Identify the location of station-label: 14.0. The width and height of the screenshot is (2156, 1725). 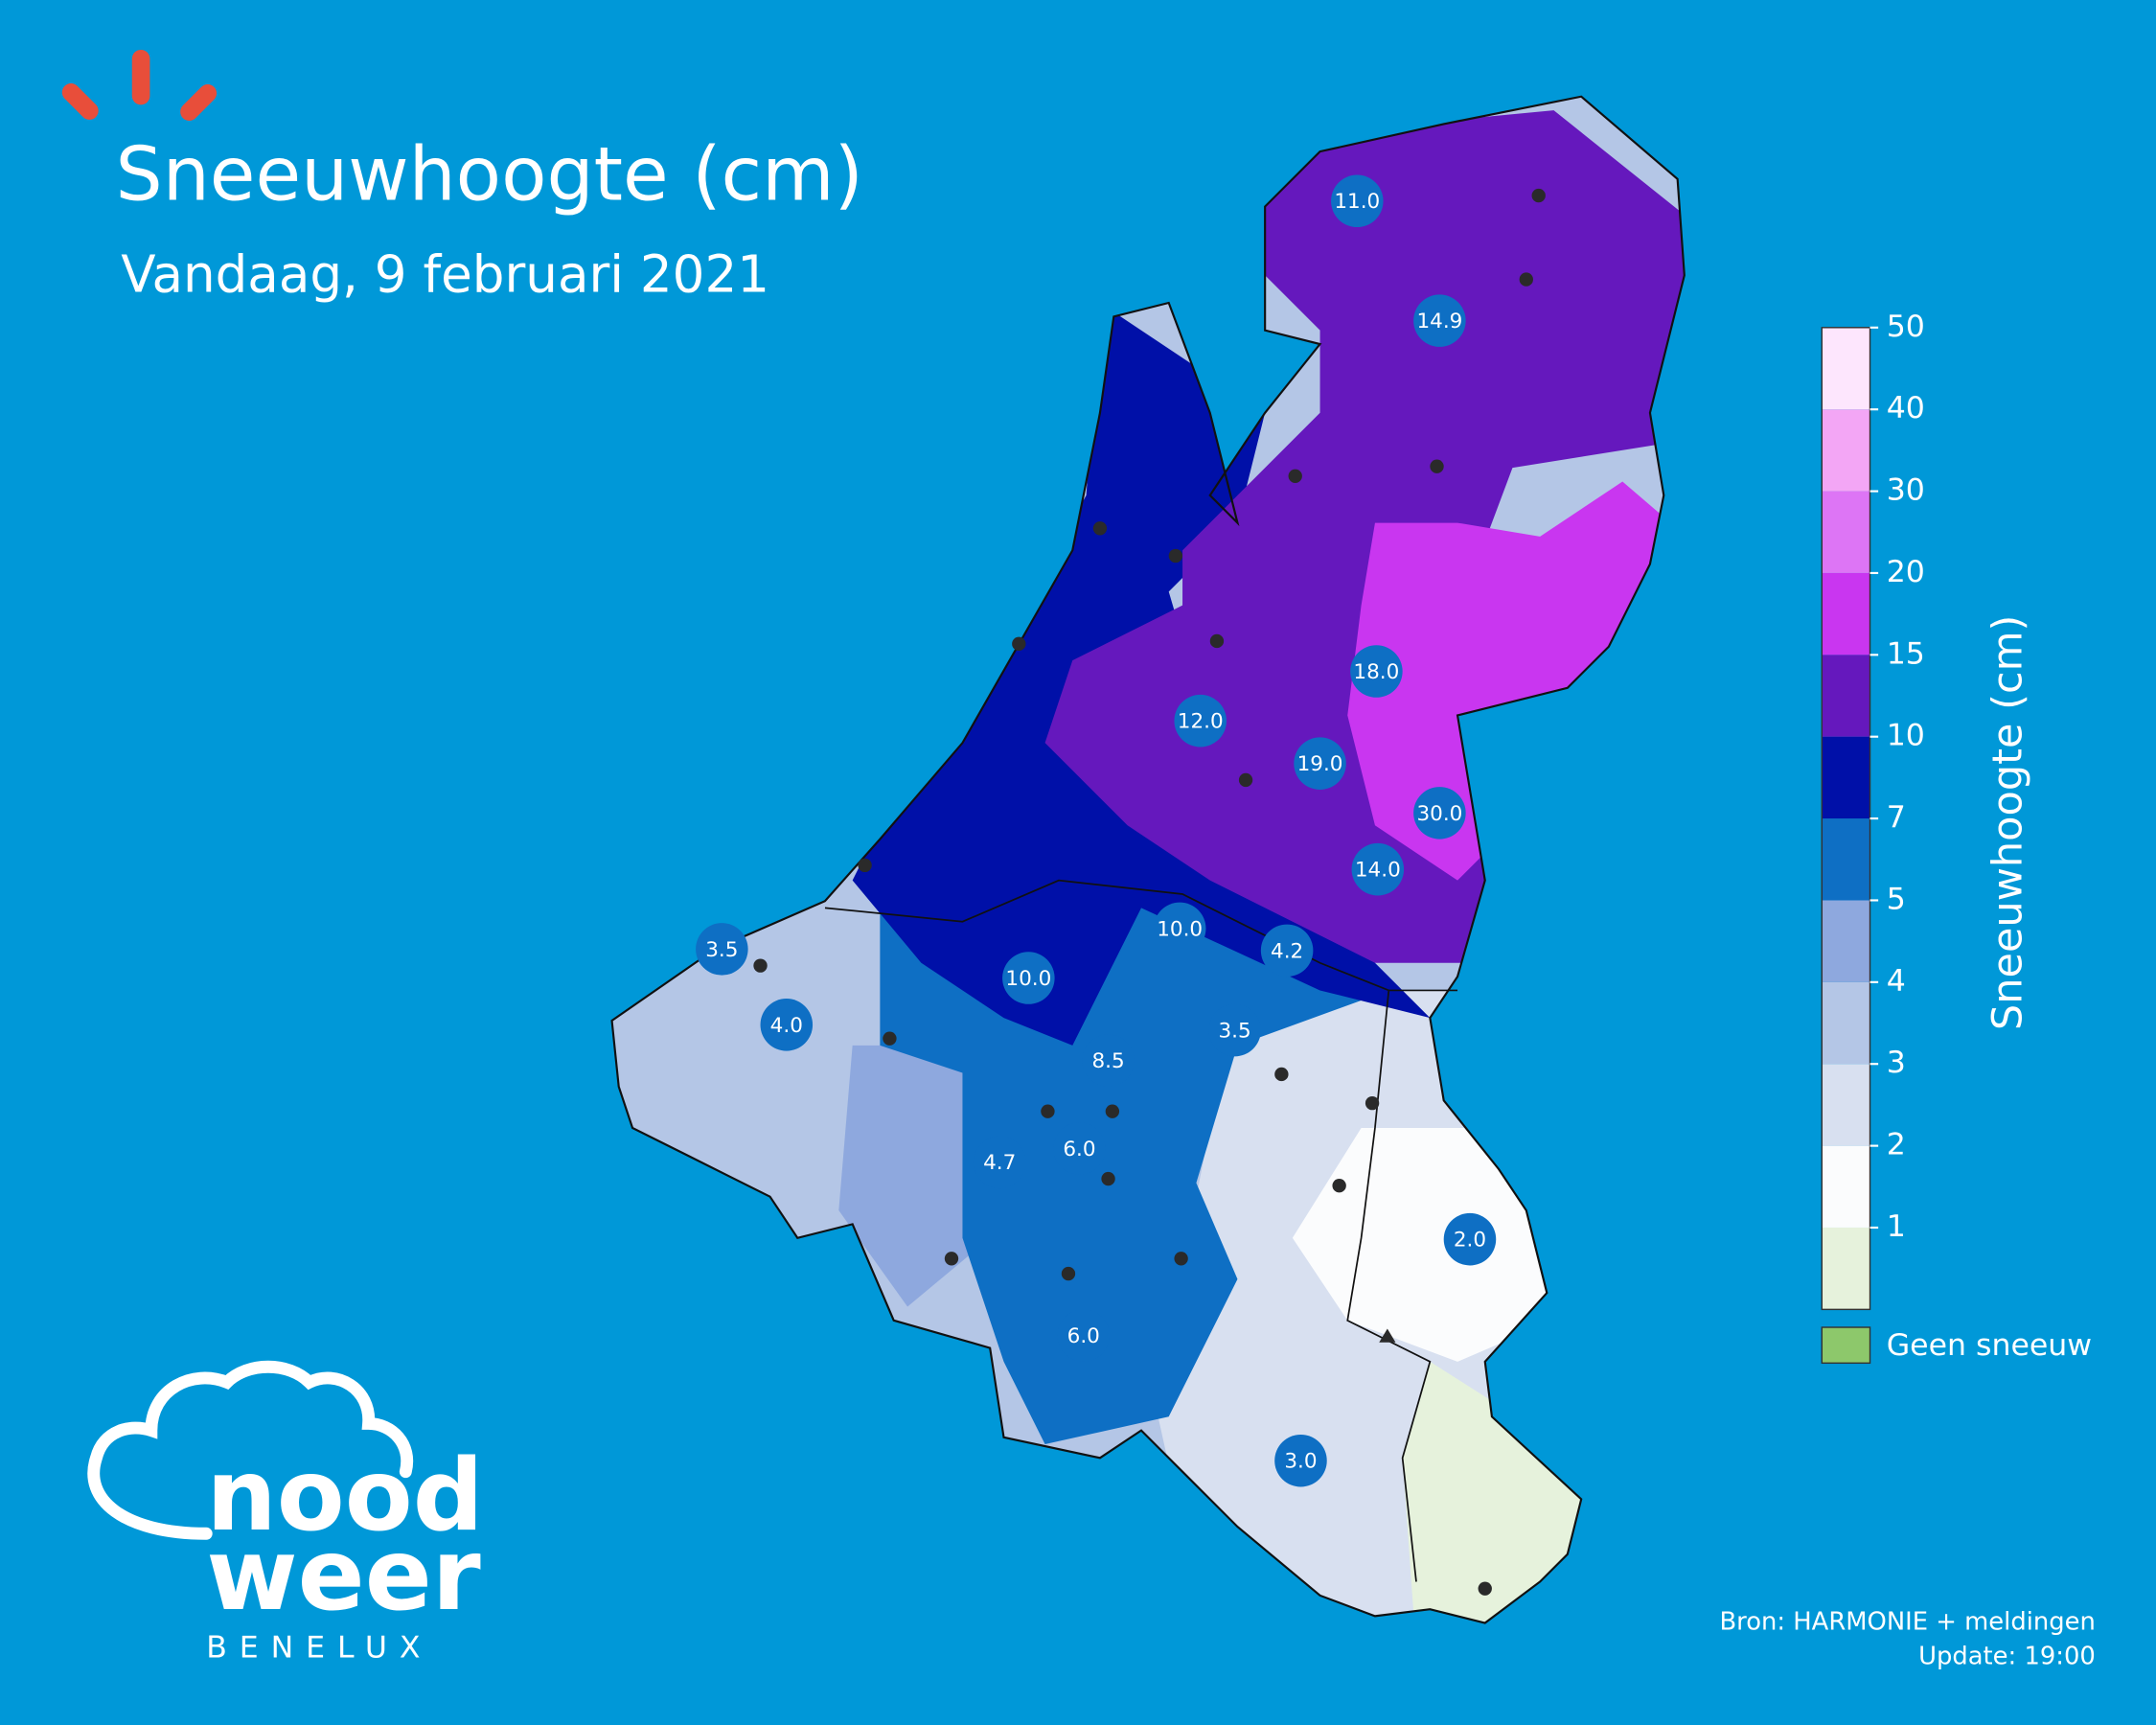
(1378, 871).